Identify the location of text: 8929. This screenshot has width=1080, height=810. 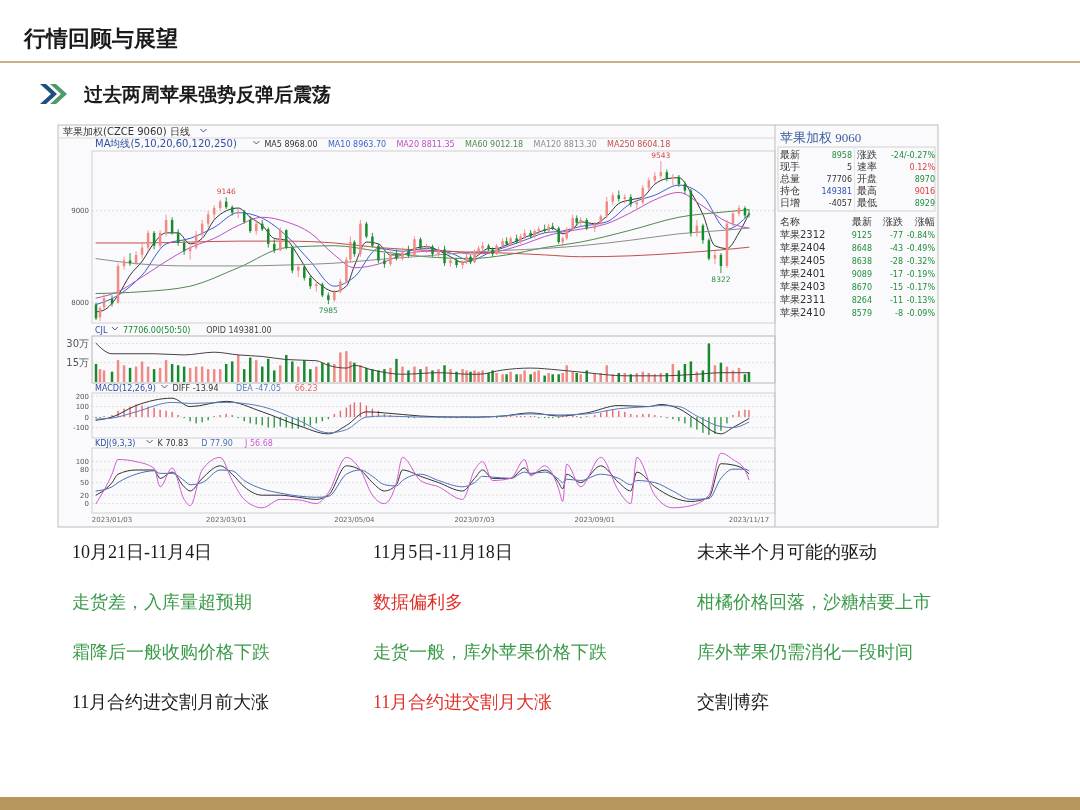
(924, 203).